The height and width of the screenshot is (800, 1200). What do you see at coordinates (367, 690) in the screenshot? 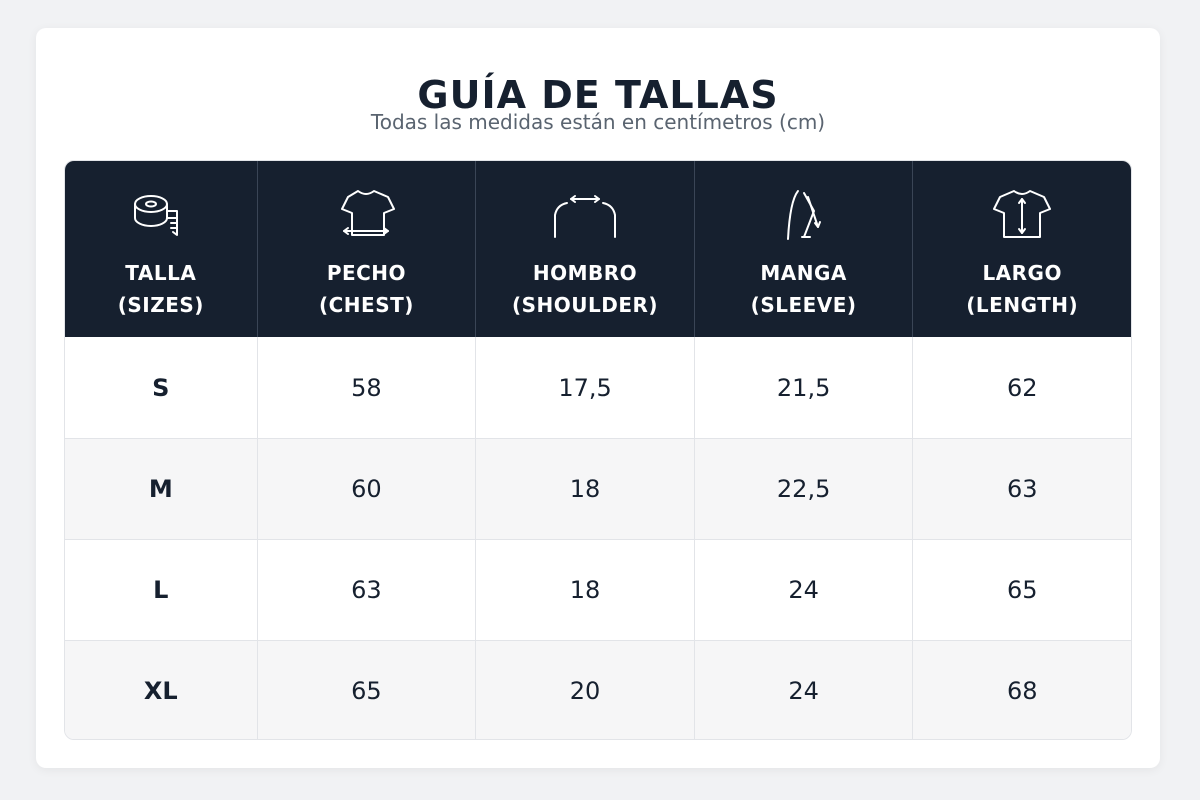
I see `chest-cell: 65` at bounding box center [367, 690].